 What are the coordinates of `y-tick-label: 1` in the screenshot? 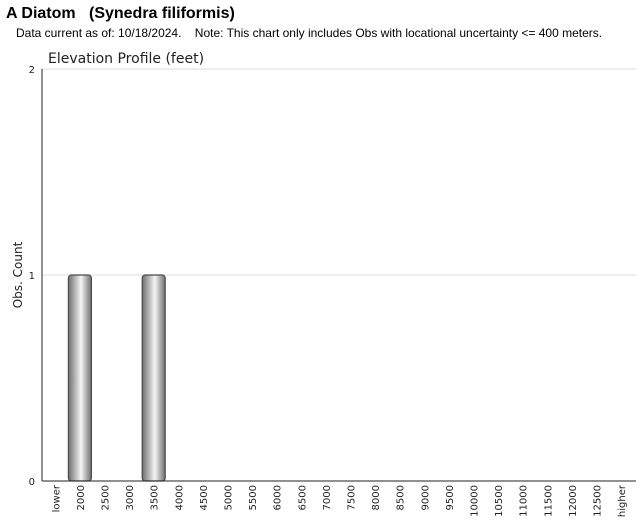 It's located at (32, 276).